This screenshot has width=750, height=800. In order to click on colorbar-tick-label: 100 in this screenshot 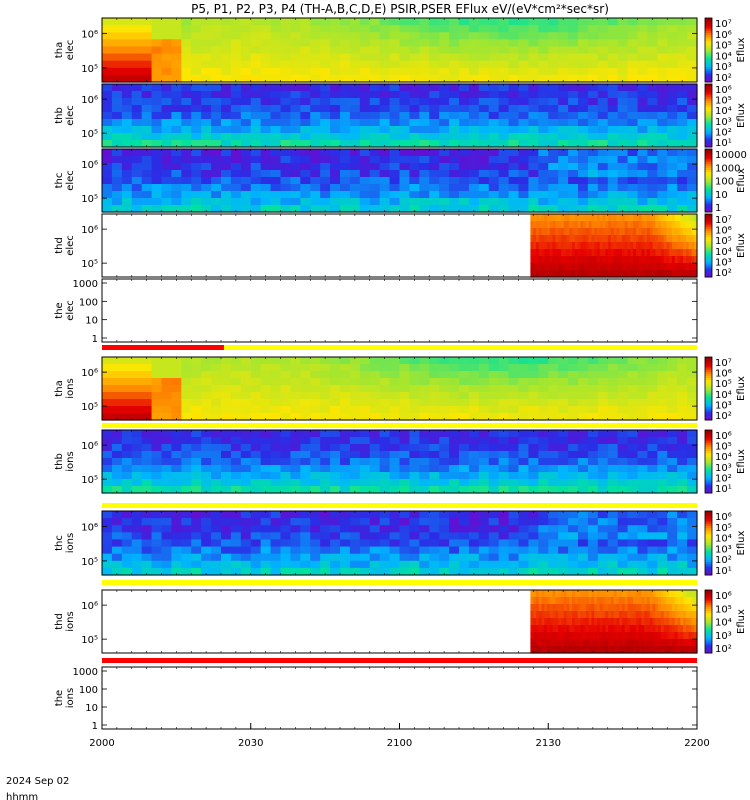, I will do `click(724, 182)`.